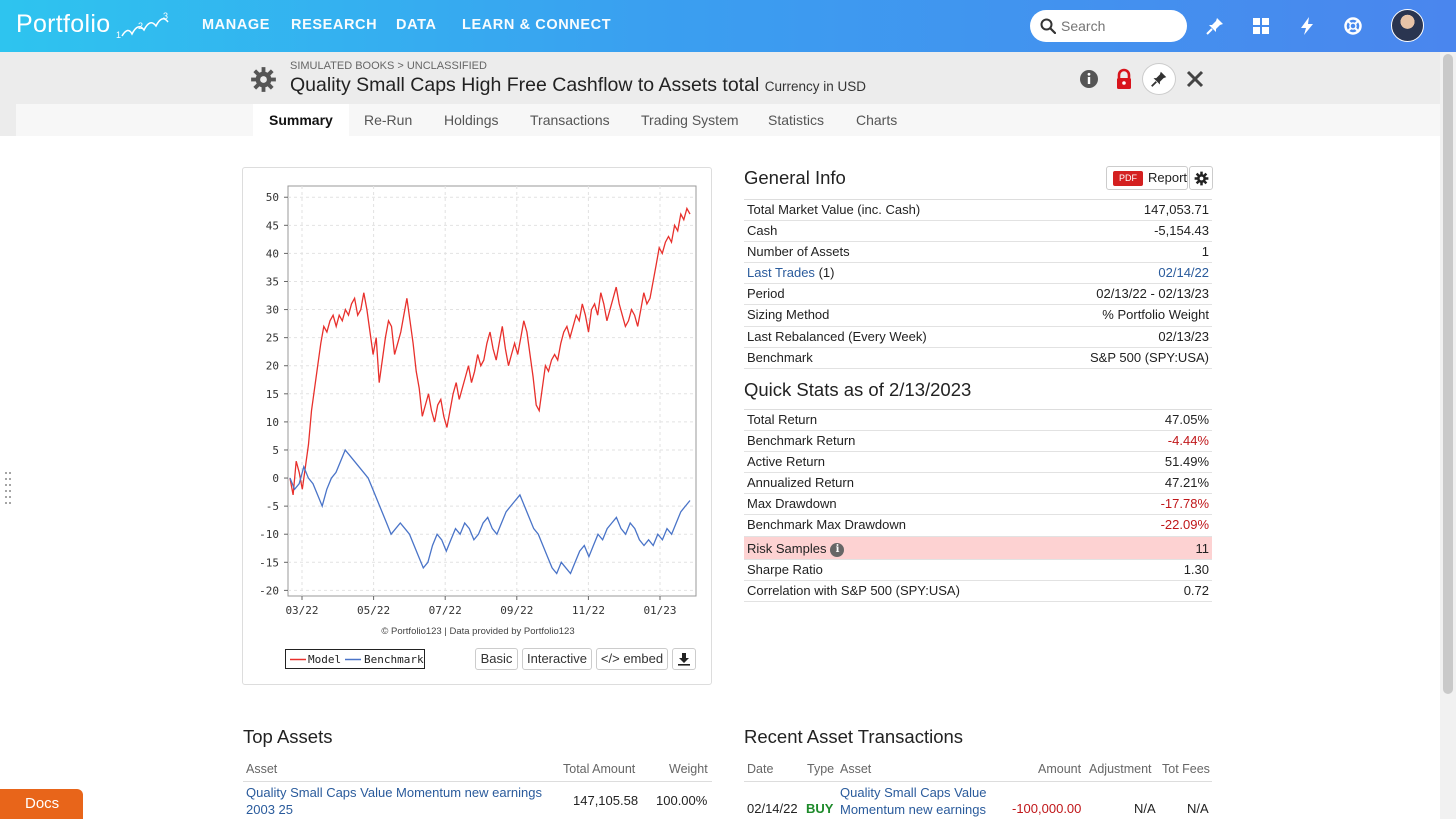 The width and height of the screenshot is (1456, 819). What do you see at coordinates (516, 610) in the screenshot?
I see `x-tick-label: 09/22` at bounding box center [516, 610].